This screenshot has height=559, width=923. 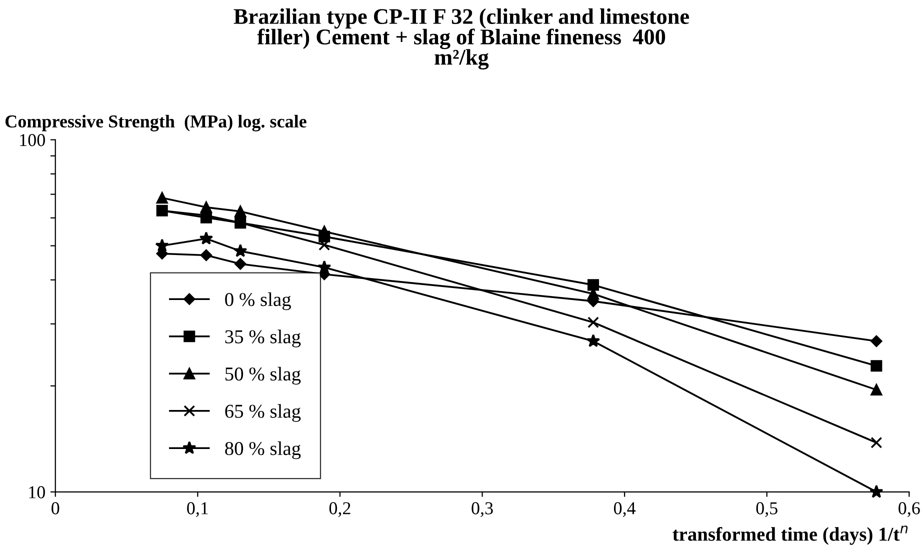 I want to click on y-tick-label: 10, so click(x=37, y=492).